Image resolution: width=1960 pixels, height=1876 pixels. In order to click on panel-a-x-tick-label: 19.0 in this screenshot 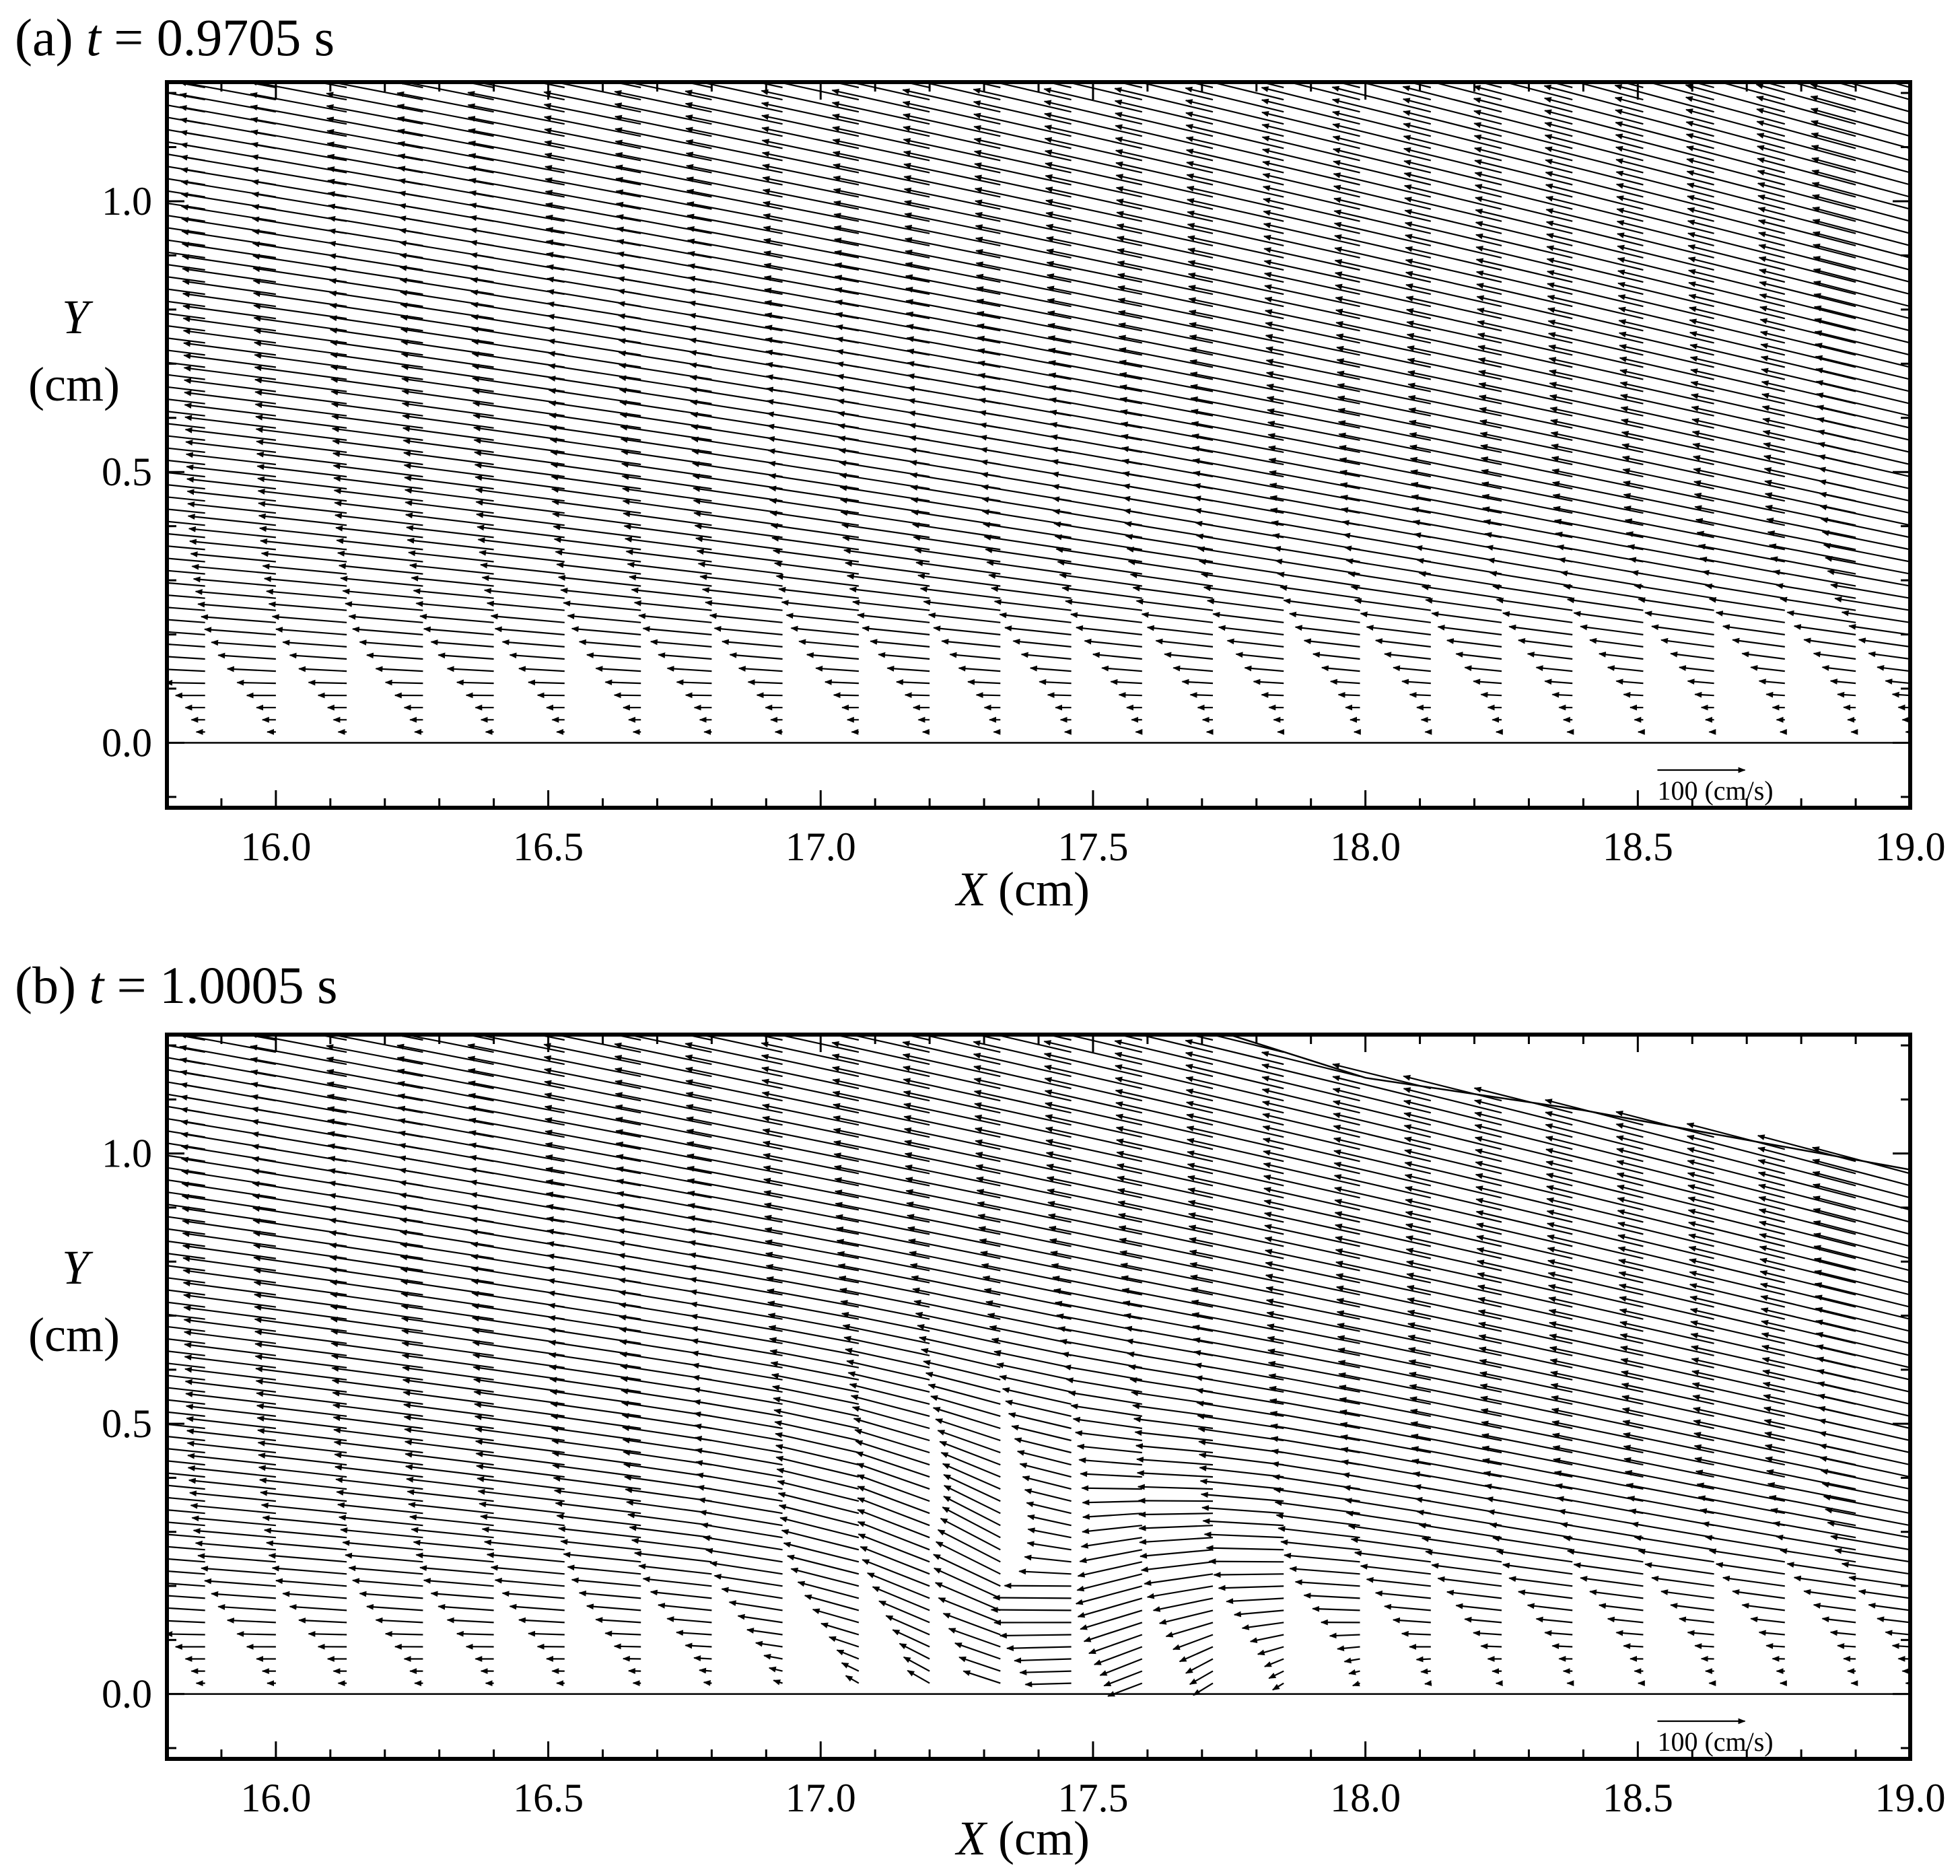, I will do `click(1911, 847)`.